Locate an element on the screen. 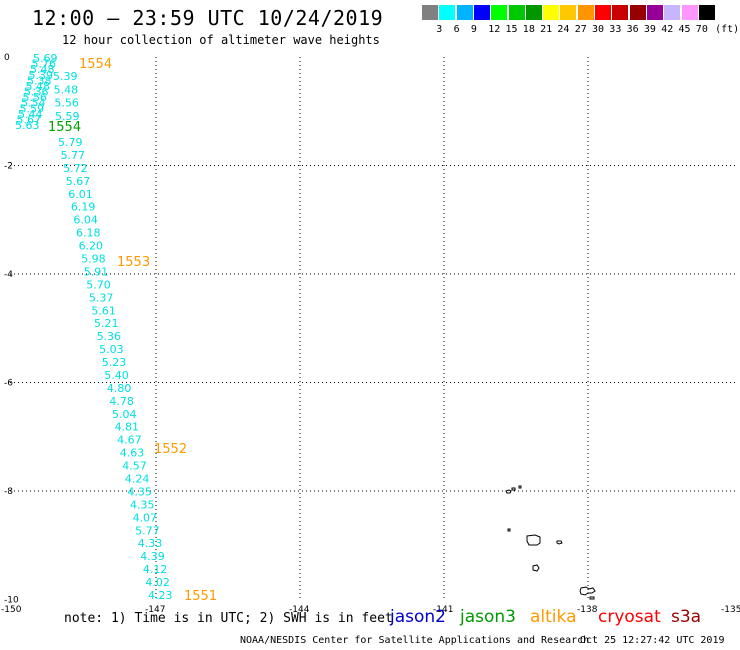  pass-time-label: 1553 is located at coordinates (133, 262).